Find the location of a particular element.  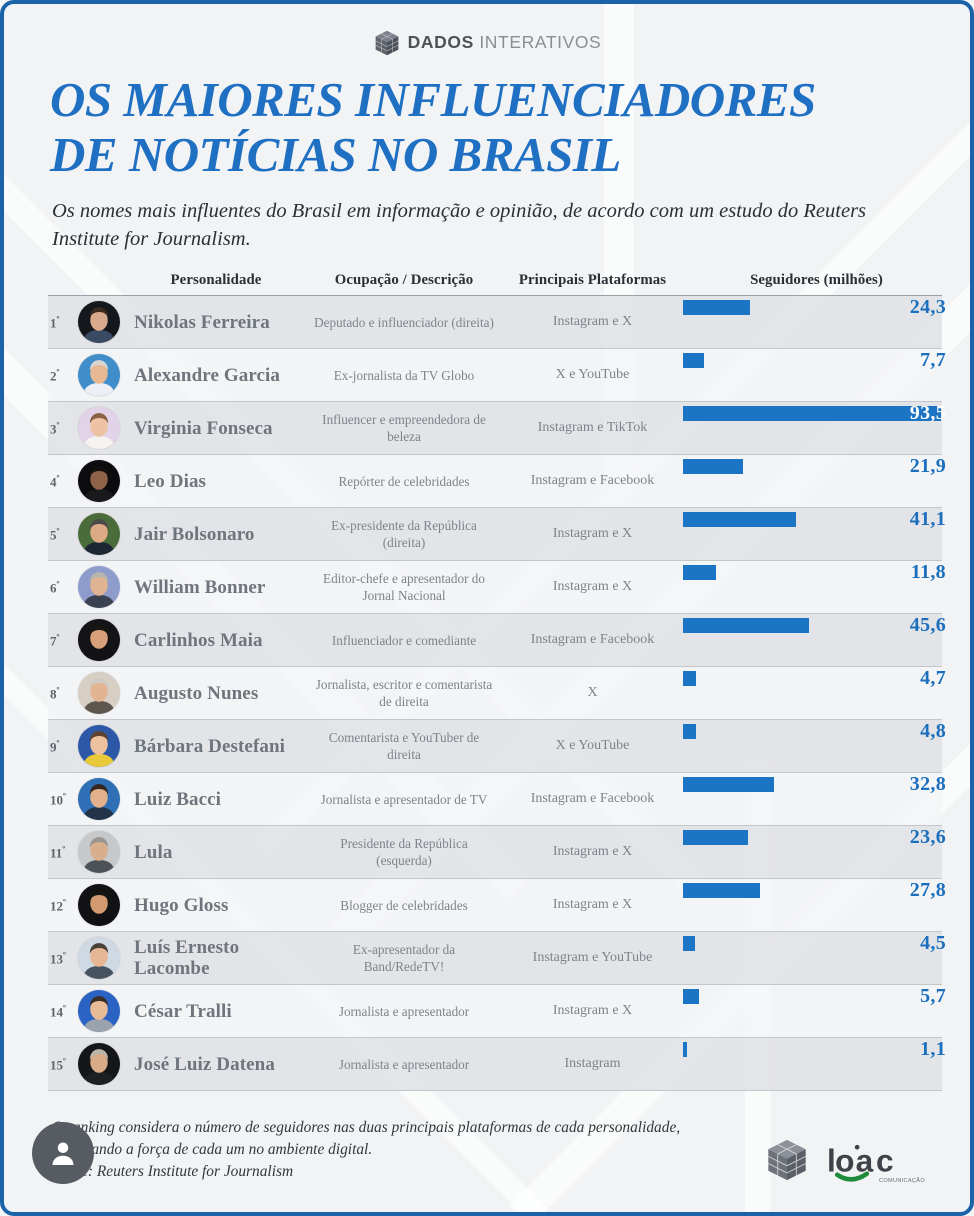

row-rank: 9º is located at coordinates (55, 745).